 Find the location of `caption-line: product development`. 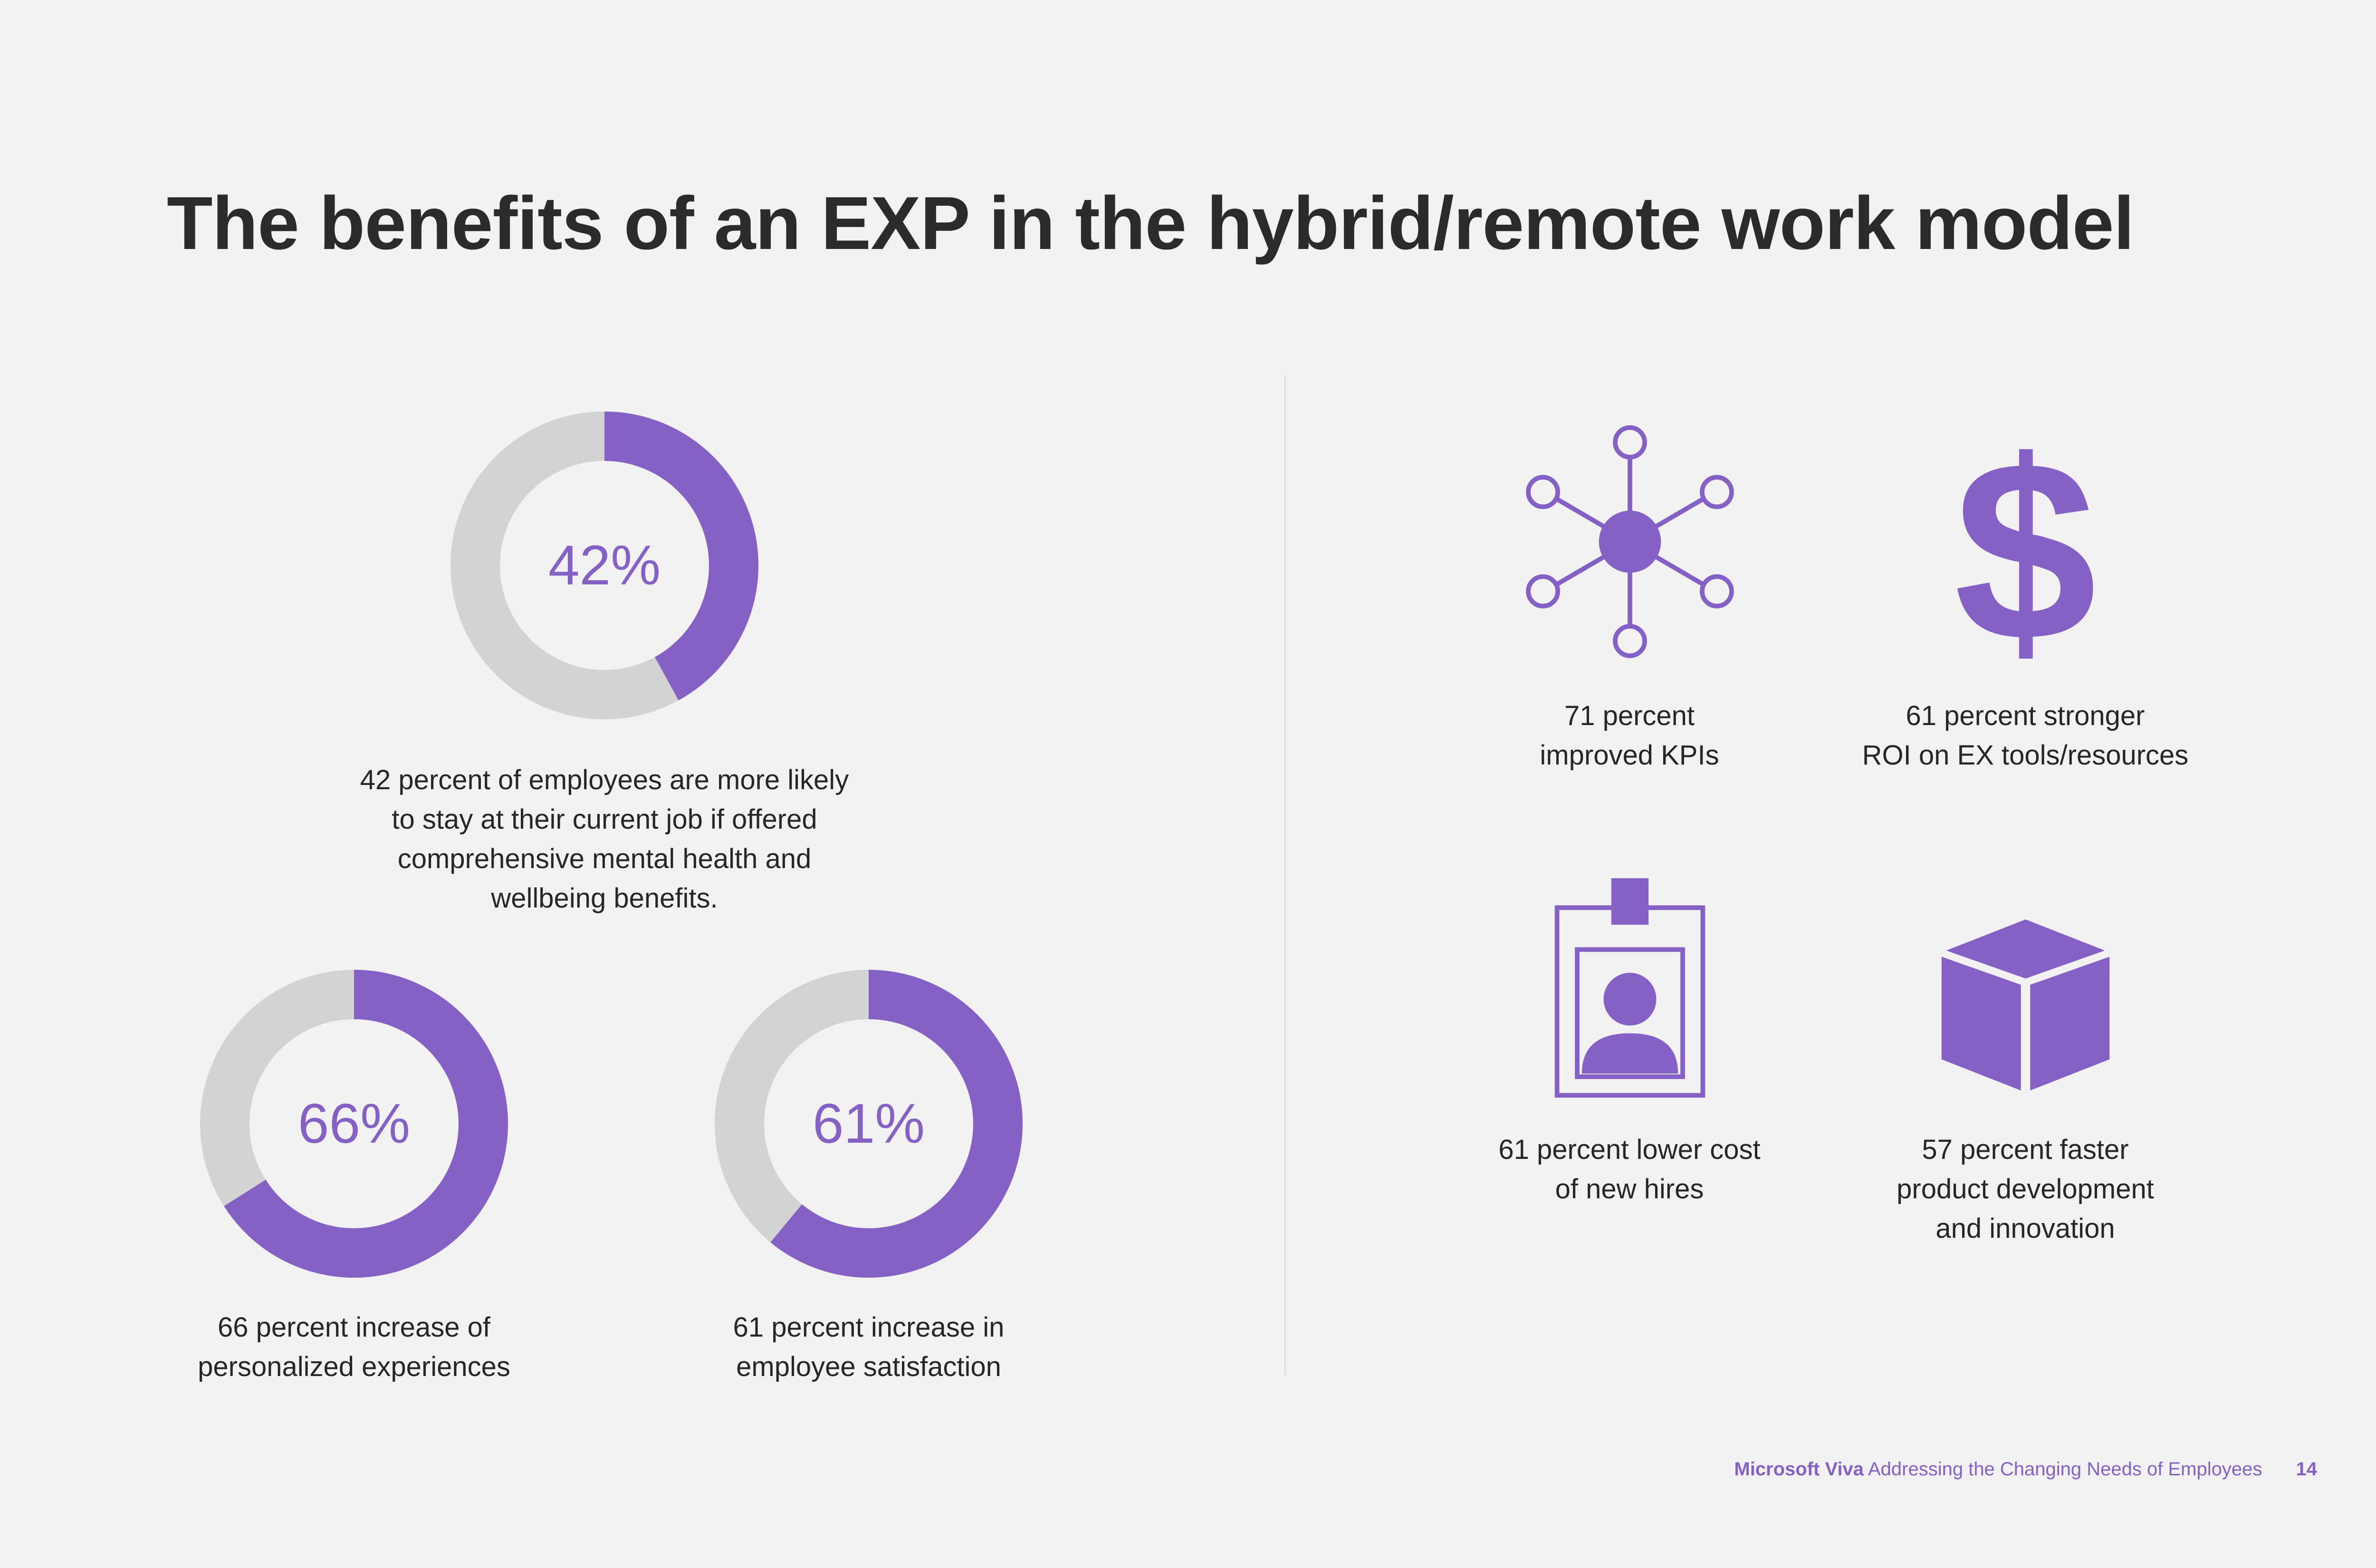

caption-line: product development is located at coordinates (2025, 1189).